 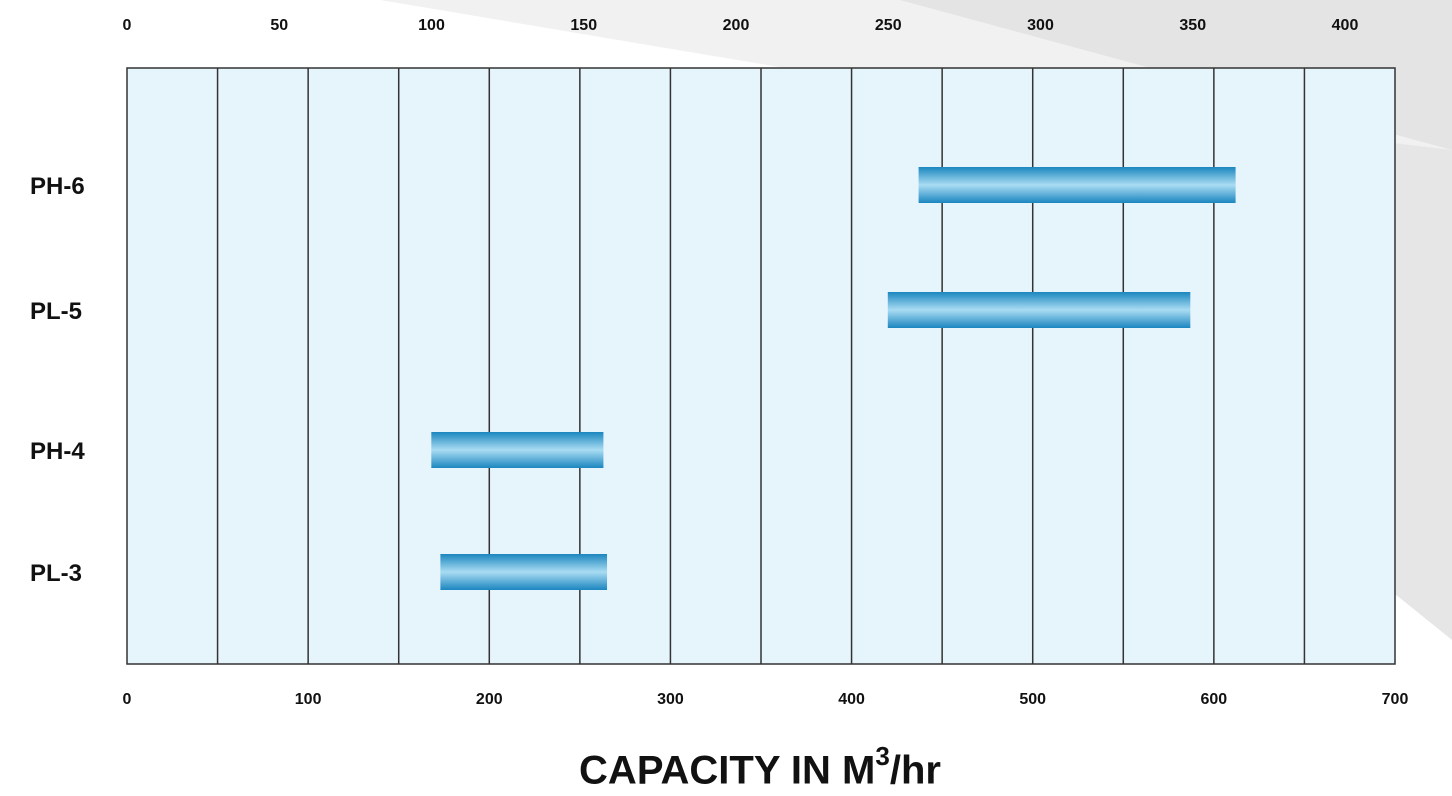 I want to click on top-tick-label: 400, so click(x=1345, y=25).